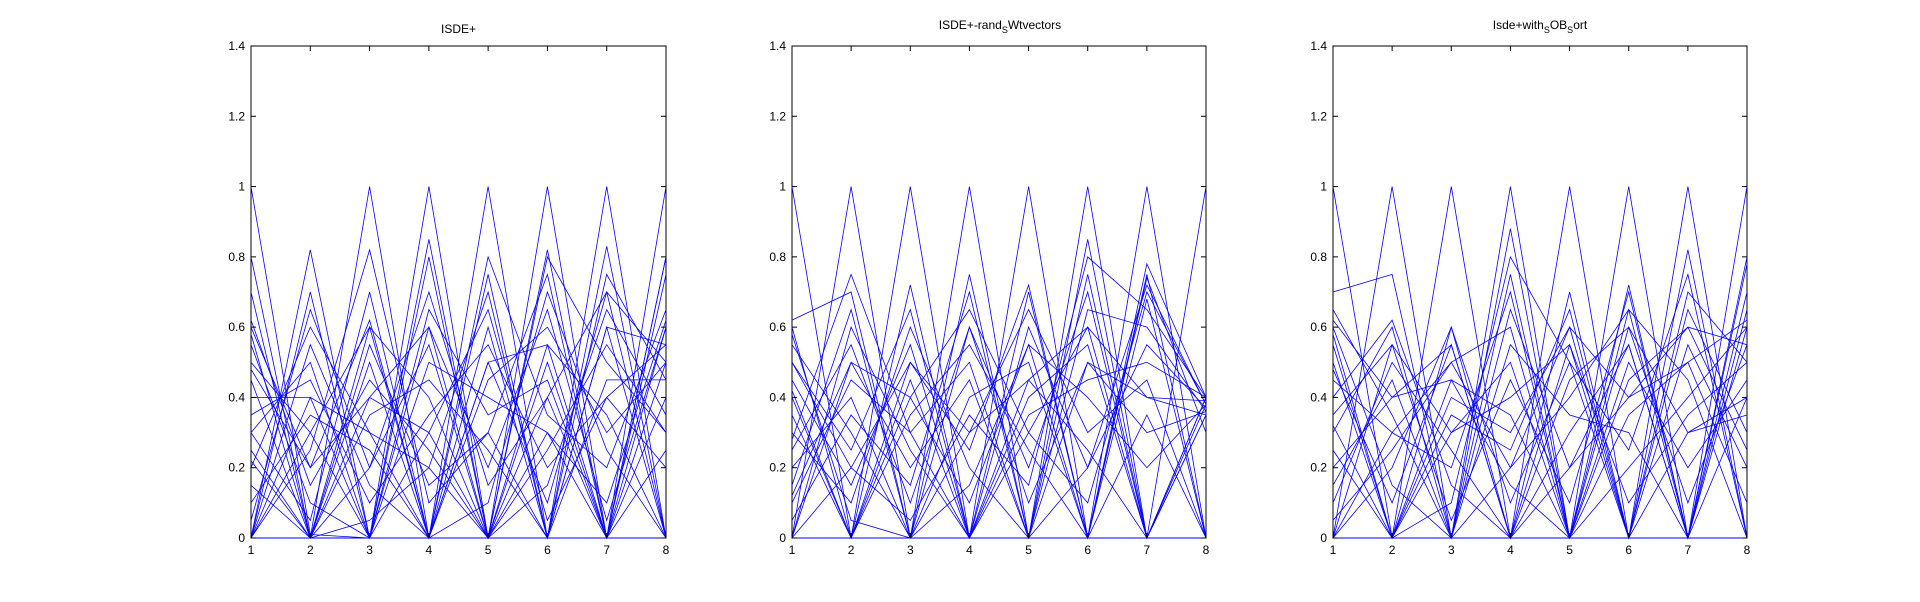  I want to click on title-tail: ort, so click(1580, 25).